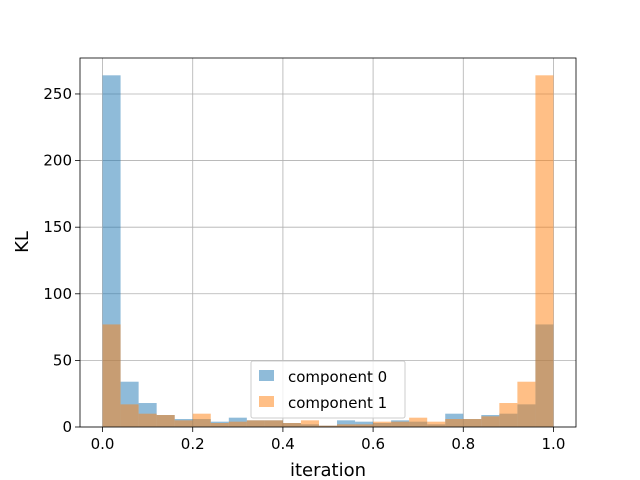 The image size is (640, 480). I want to click on legend-box, so click(328, 389).